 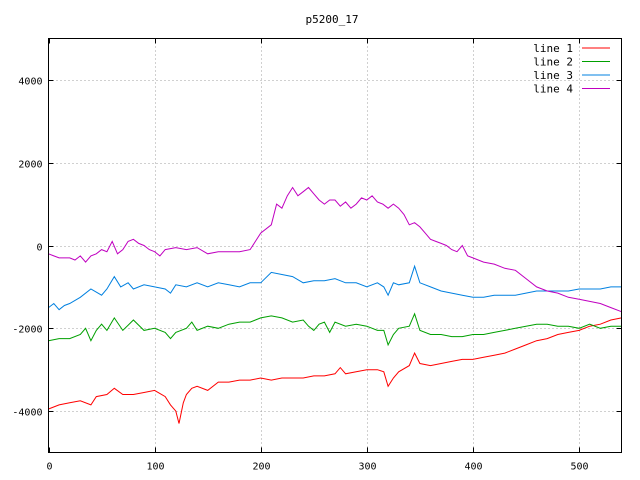 What do you see at coordinates (553, 62) in the screenshot?
I see `legend-label: line 2` at bounding box center [553, 62].